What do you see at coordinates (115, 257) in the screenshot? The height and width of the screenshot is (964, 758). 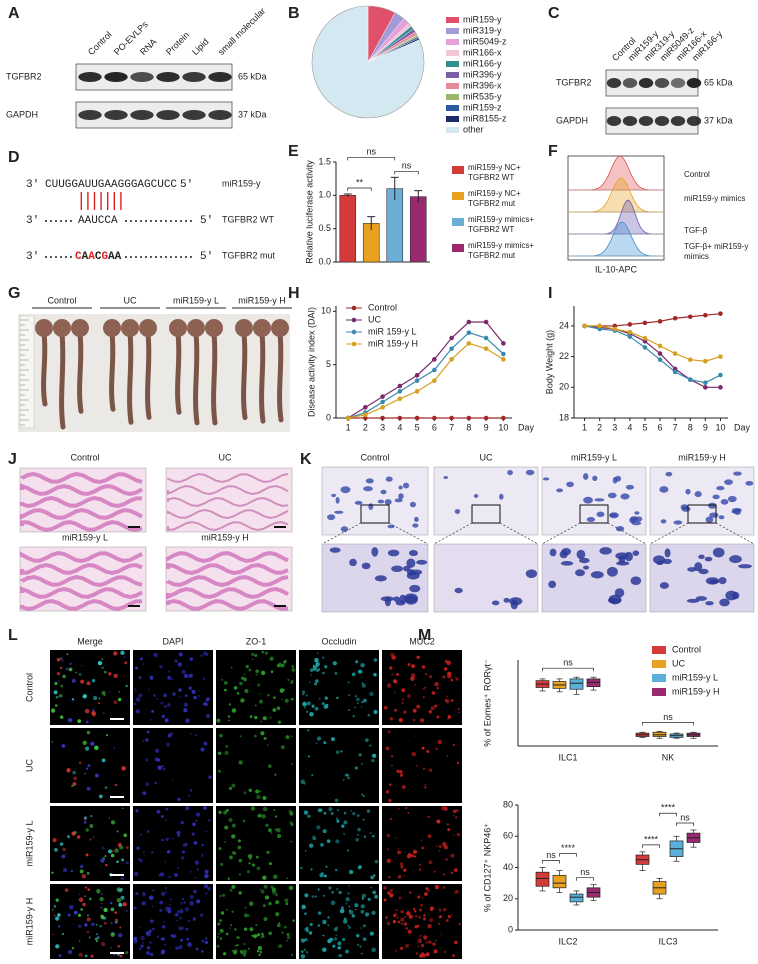 I see `mut-part: AA` at bounding box center [115, 257].